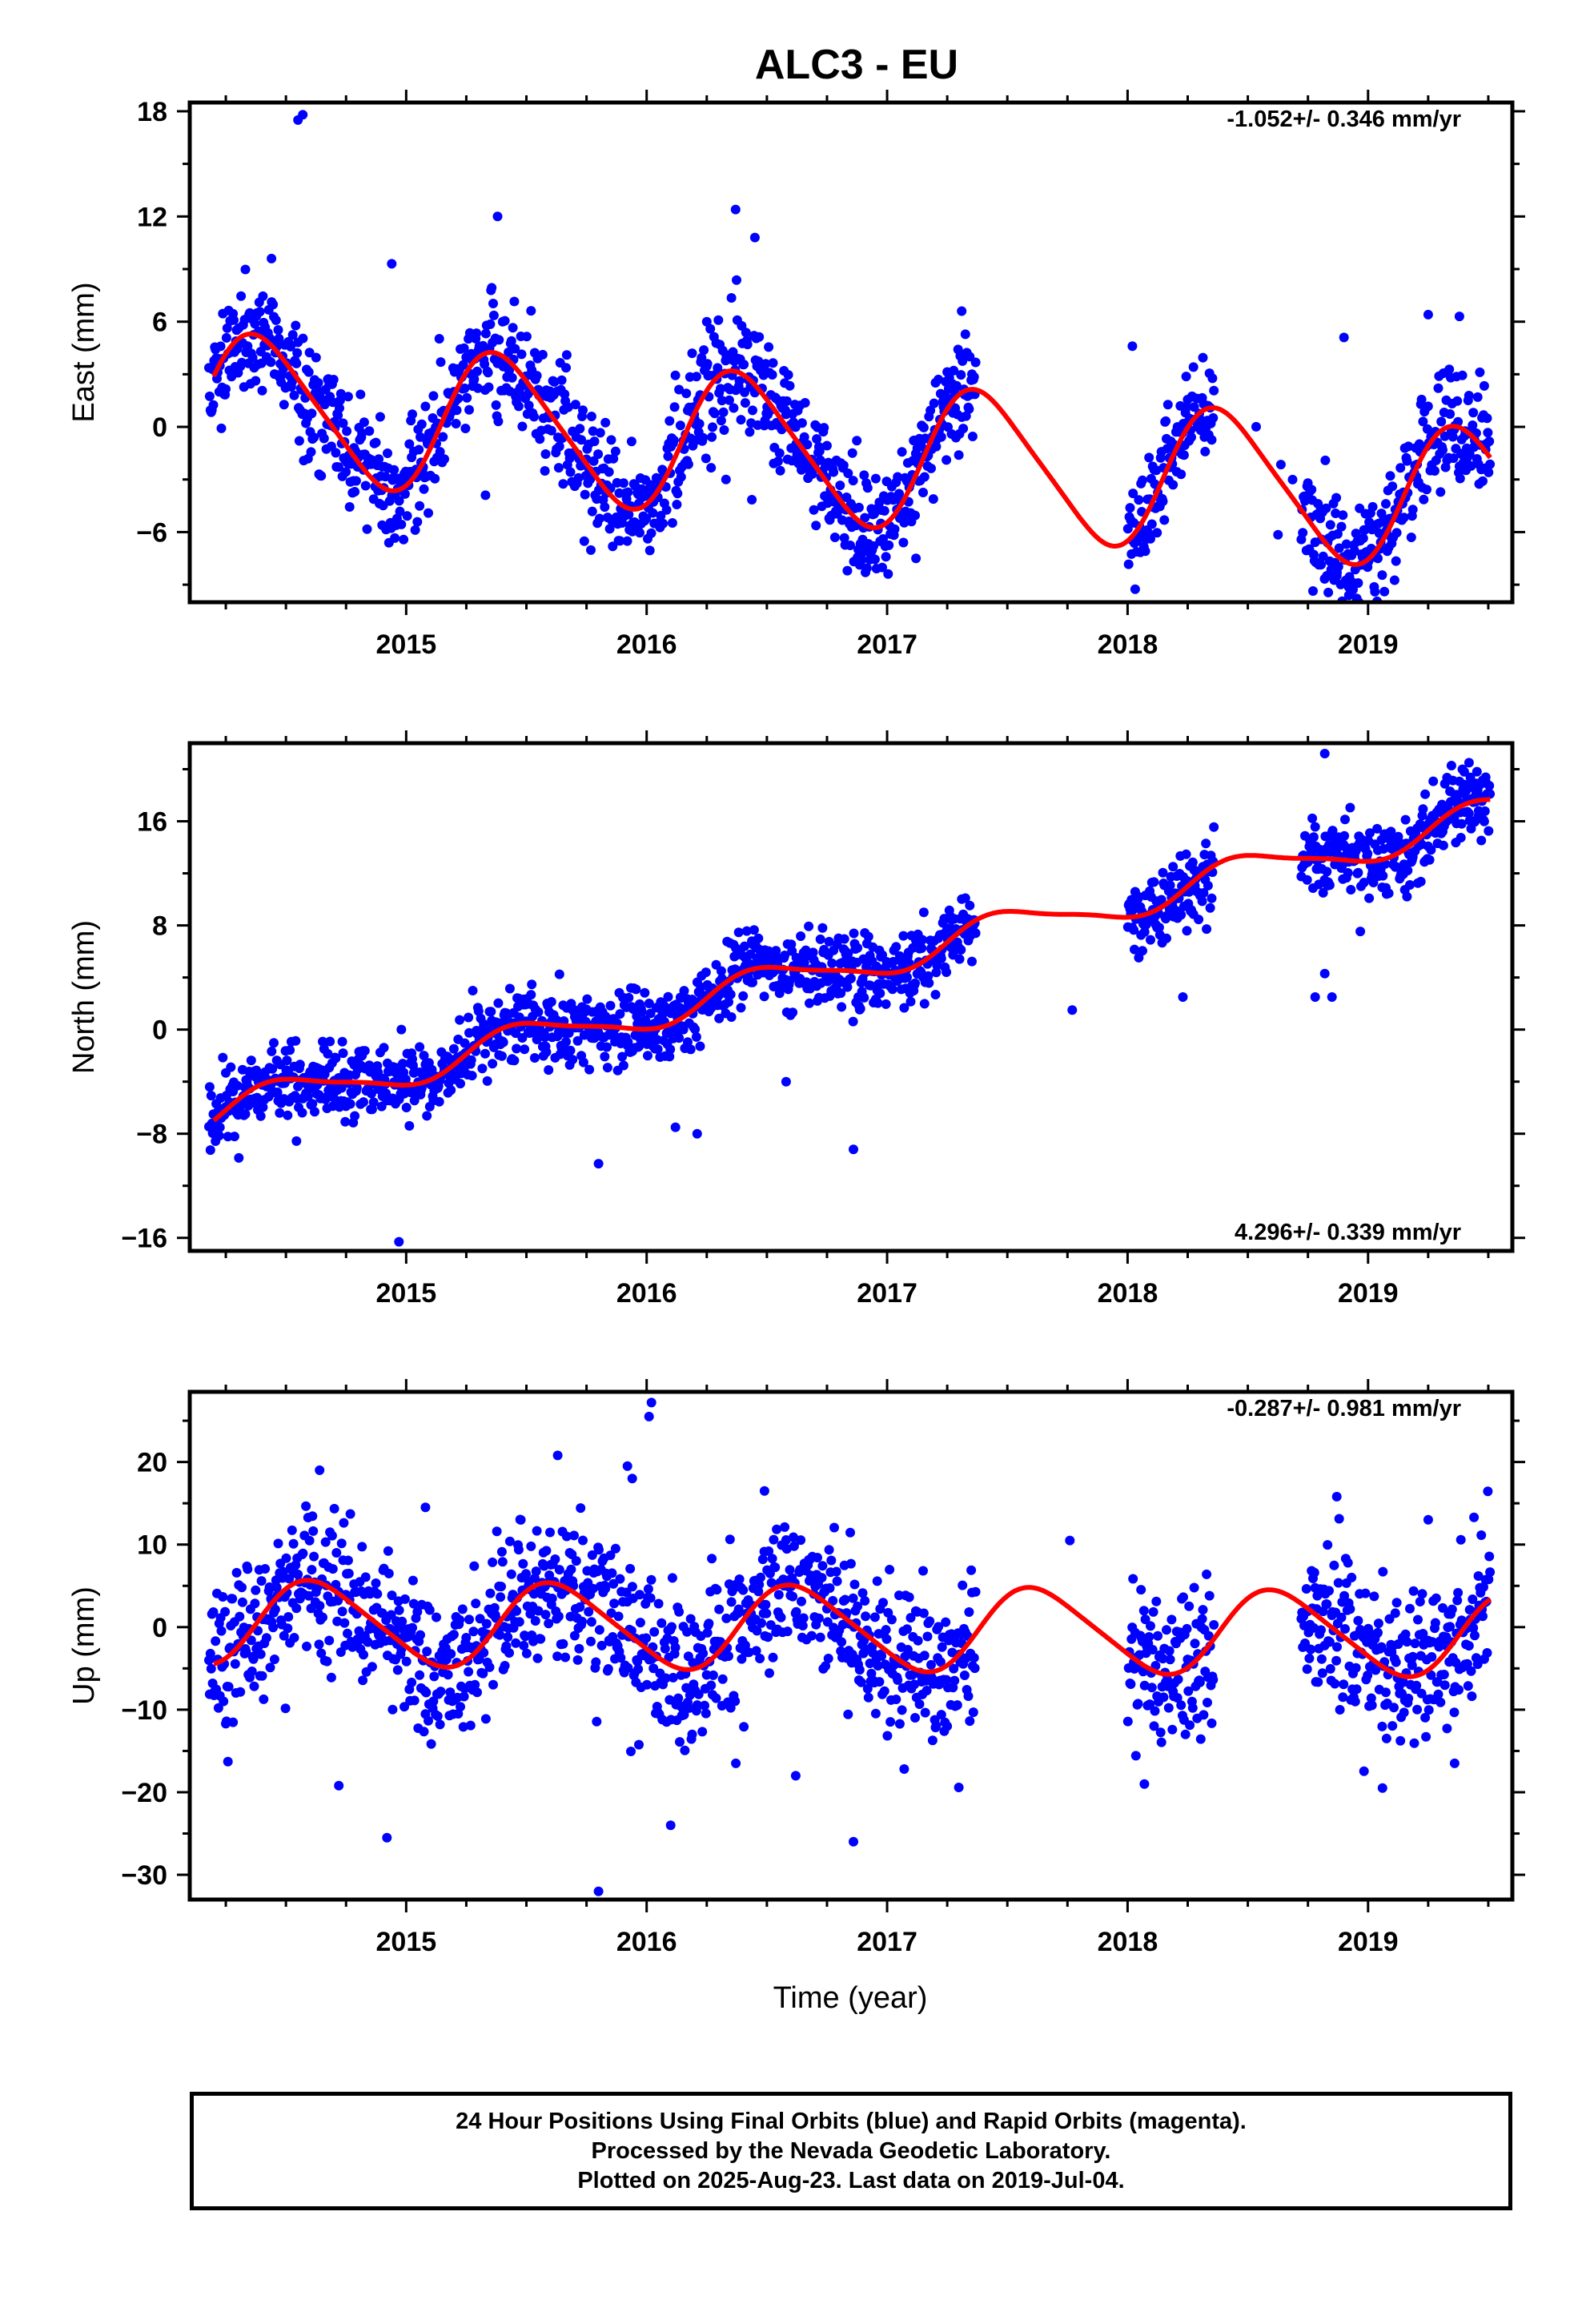 The height and width of the screenshot is (2324, 1582). What do you see at coordinates (850, 1998) in the screenshot?
I see `x-axis-label: Time (year)` at bounding box center [850, 1998].